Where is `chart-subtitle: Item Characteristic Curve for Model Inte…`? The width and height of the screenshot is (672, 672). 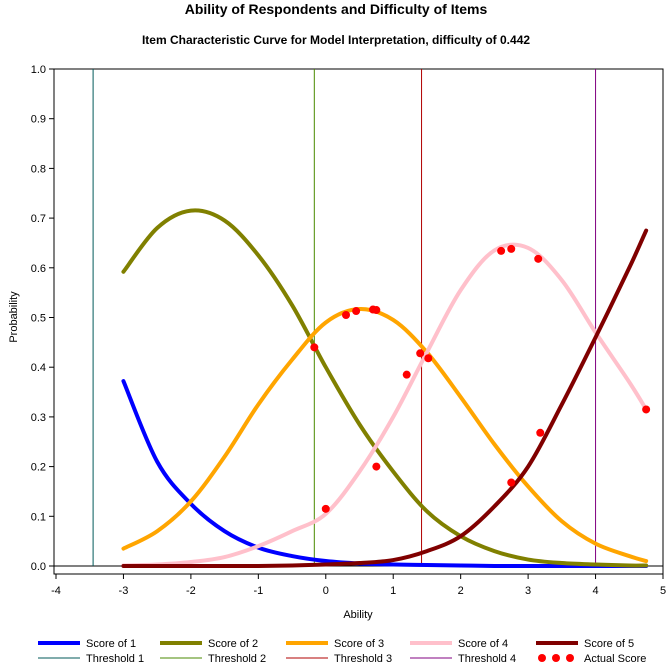 chart-subtitle: Item Characteristic Curve for Model Inte… is located at coordinates (336, 40).